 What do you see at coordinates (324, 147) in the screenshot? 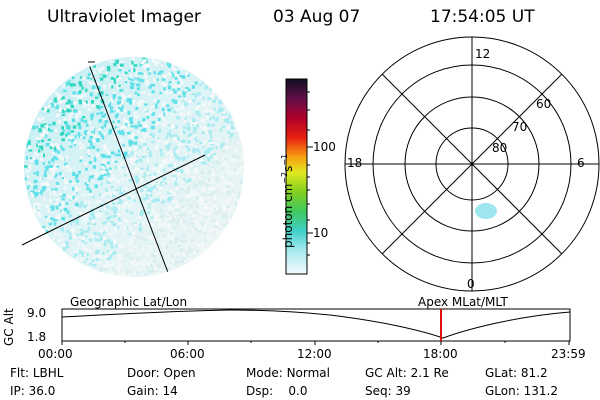
I see `colorbar-tick-100: 100` at bounding box center [324, 147].